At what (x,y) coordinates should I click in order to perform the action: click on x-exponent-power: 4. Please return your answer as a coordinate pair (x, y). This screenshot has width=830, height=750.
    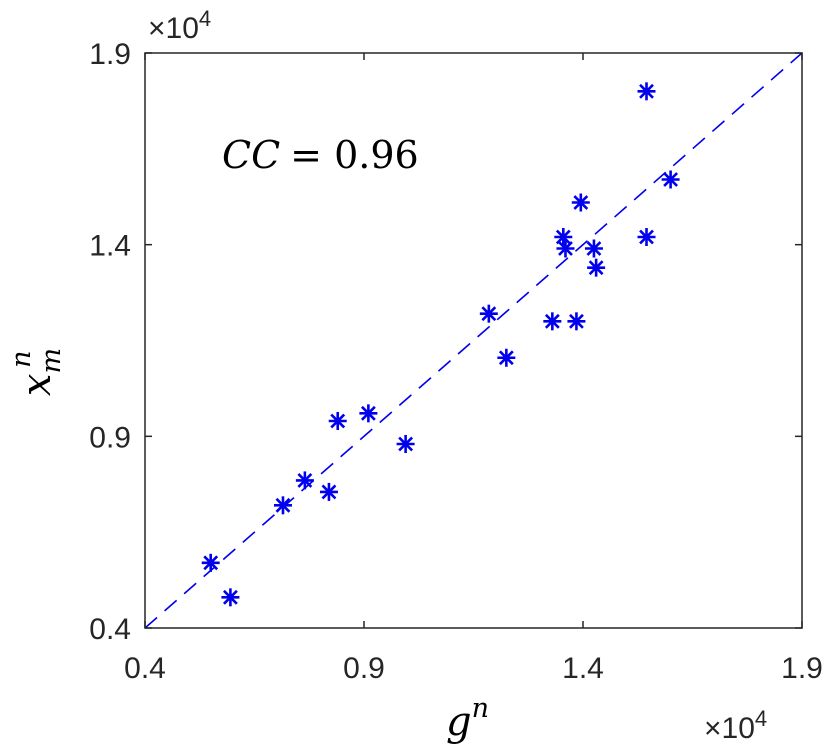
    Looking at the image, I should click on (761, 718).